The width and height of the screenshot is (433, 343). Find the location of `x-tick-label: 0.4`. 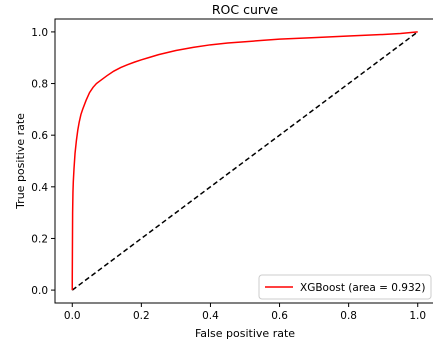

x-tick-label: 0.4 is located at coordinates (210, 316).